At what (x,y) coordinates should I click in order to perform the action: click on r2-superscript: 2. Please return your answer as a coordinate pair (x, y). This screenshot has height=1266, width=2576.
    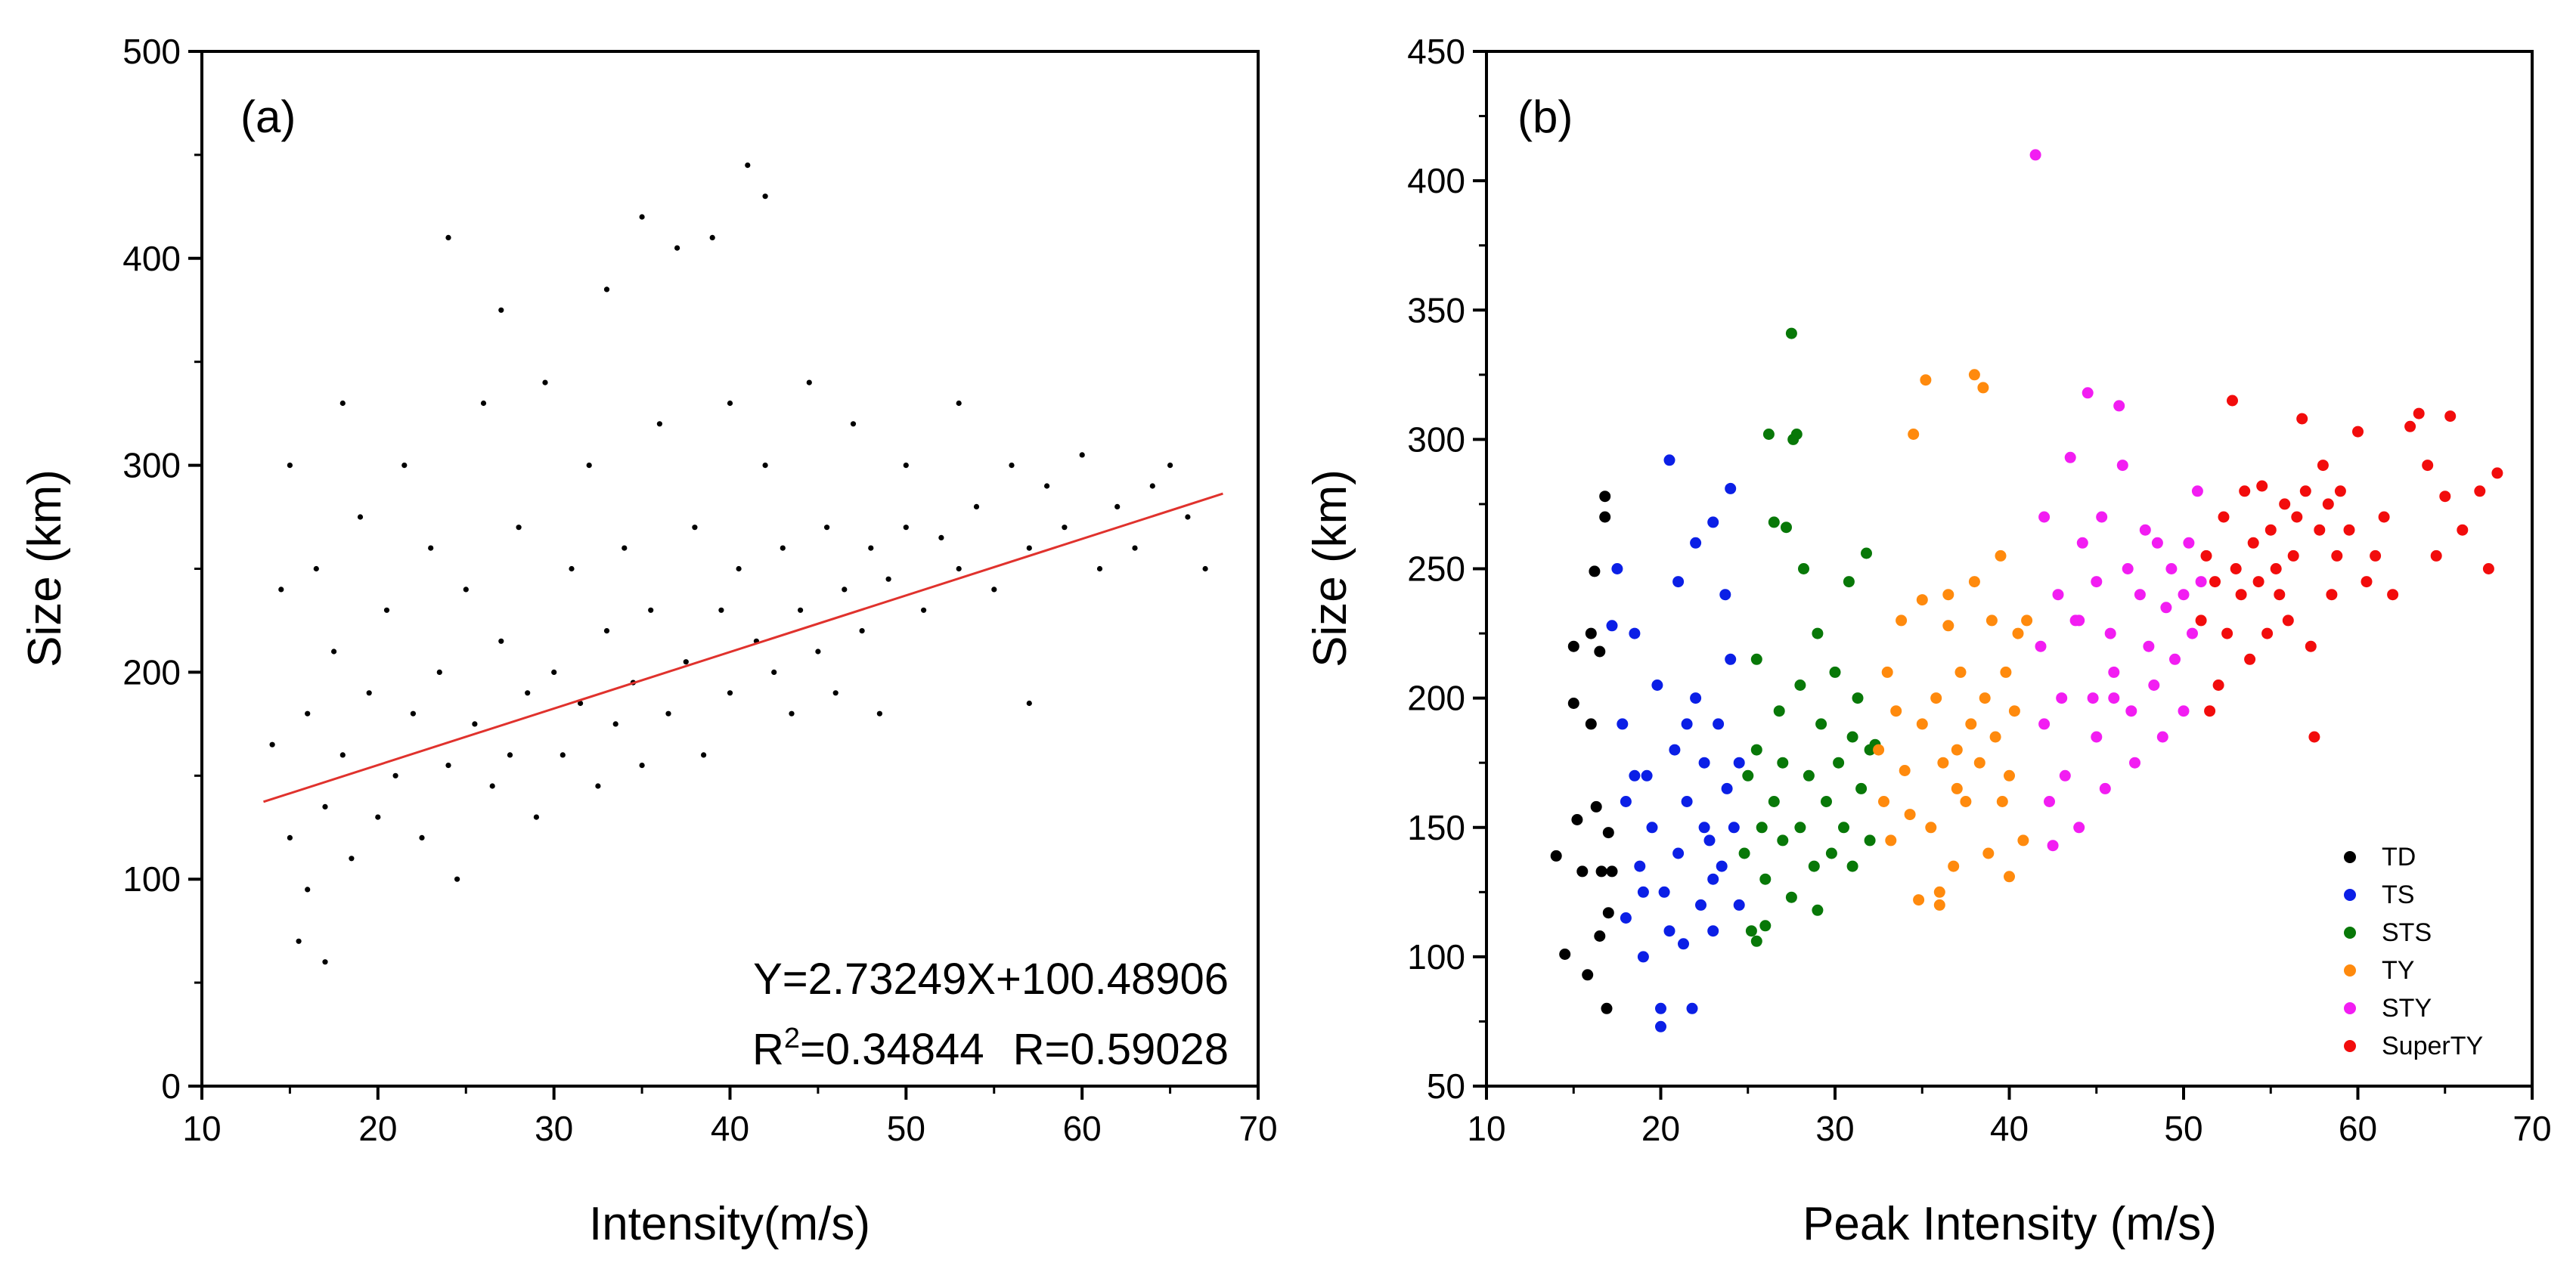
    Looking at the image, I should click on (792, 1038).